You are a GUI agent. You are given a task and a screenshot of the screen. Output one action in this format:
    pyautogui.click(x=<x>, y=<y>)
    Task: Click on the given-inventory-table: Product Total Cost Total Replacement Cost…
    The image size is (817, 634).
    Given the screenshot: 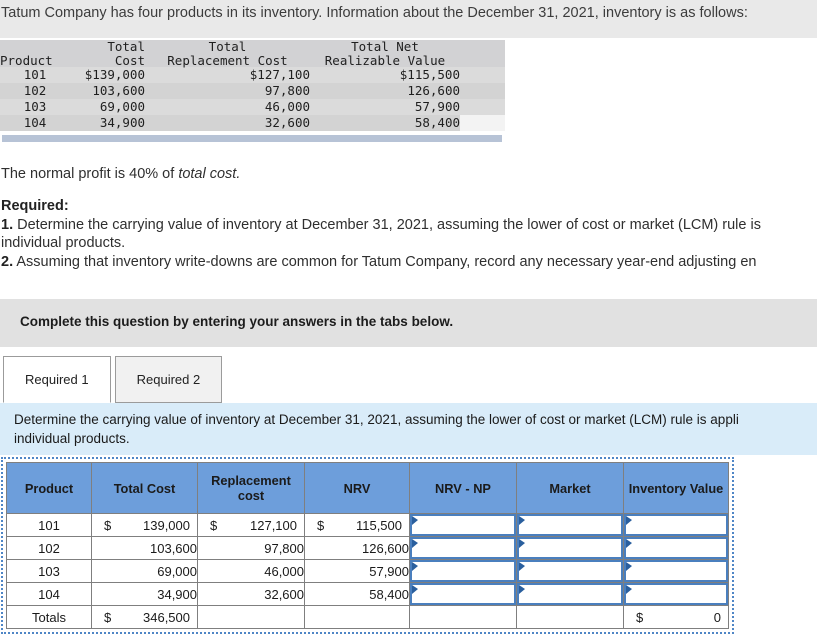 What is the action you would take?
    pyautogui.click(x=252, y=85)
    